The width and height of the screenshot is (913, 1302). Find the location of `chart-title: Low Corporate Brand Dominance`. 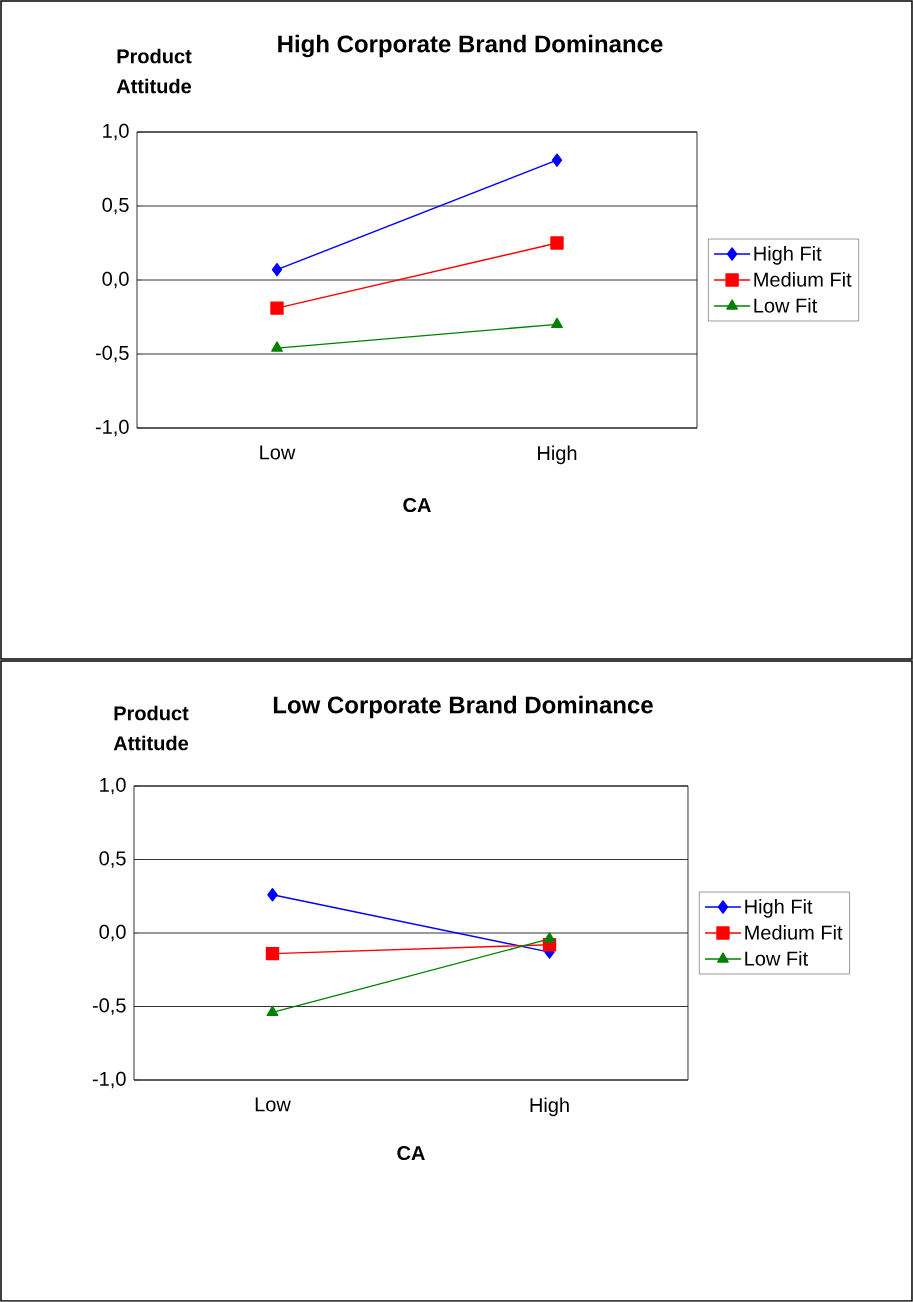

chart-title: Low Corporate Brand Dominance is located at coordinates (463, 707).